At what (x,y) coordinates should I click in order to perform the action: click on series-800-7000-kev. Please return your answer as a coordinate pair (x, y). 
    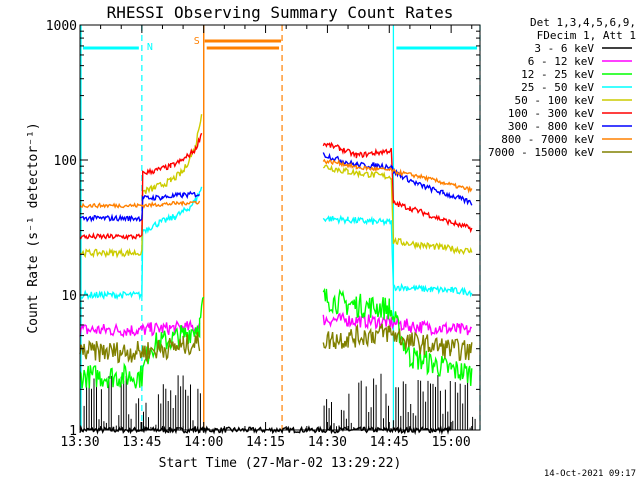
    Looking at the image, I should click on (276, 183).